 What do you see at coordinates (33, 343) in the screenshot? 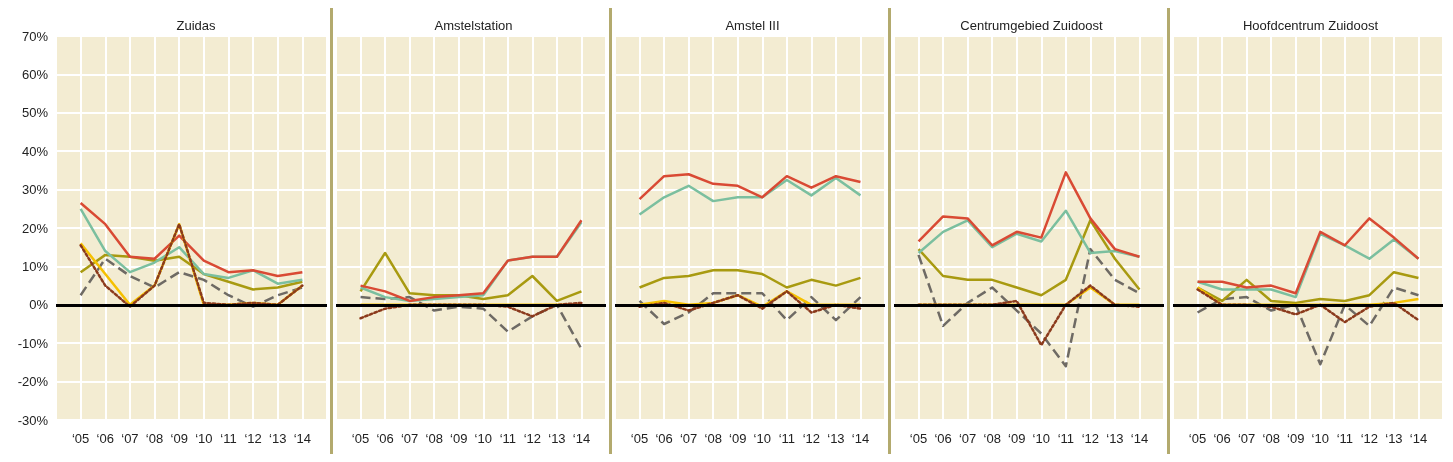
I see `y-tick-label: -10%` at bounding box center [33, 343].